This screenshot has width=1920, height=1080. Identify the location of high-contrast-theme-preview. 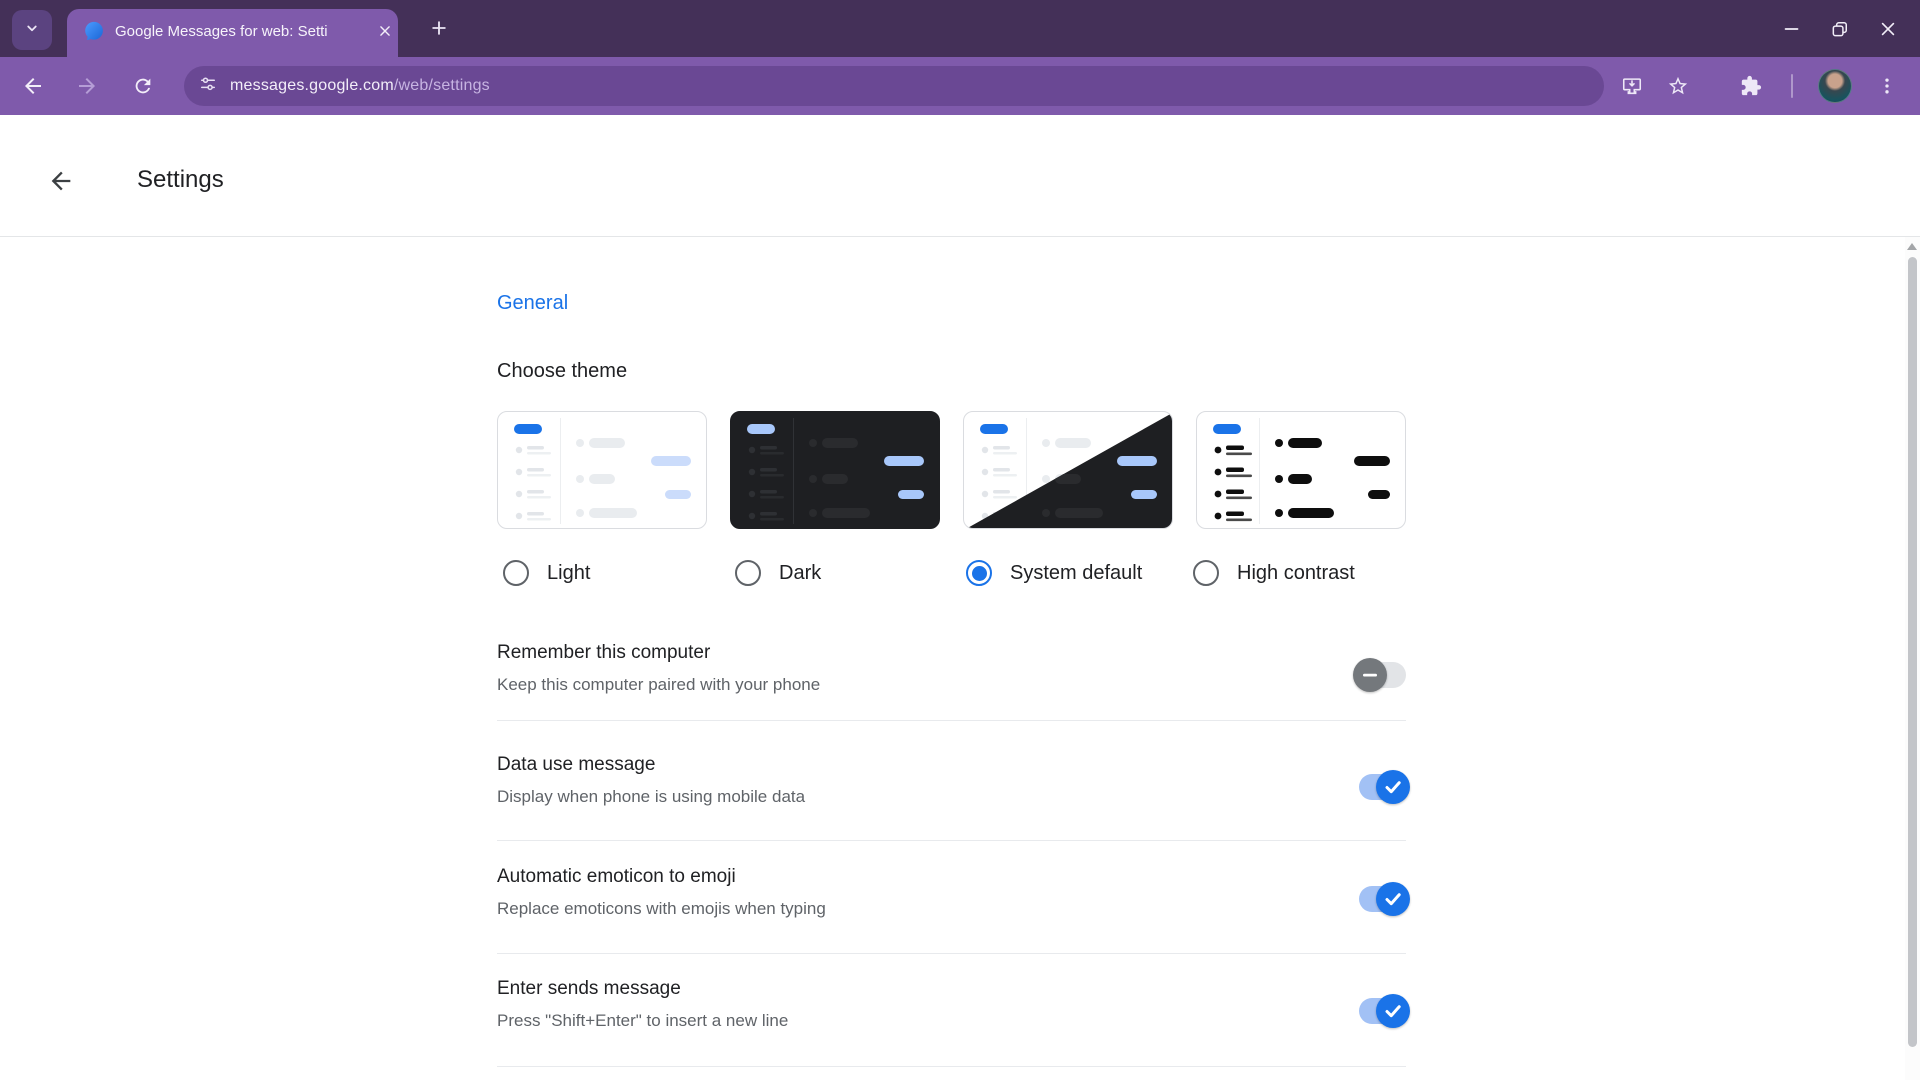
(1301, 471).